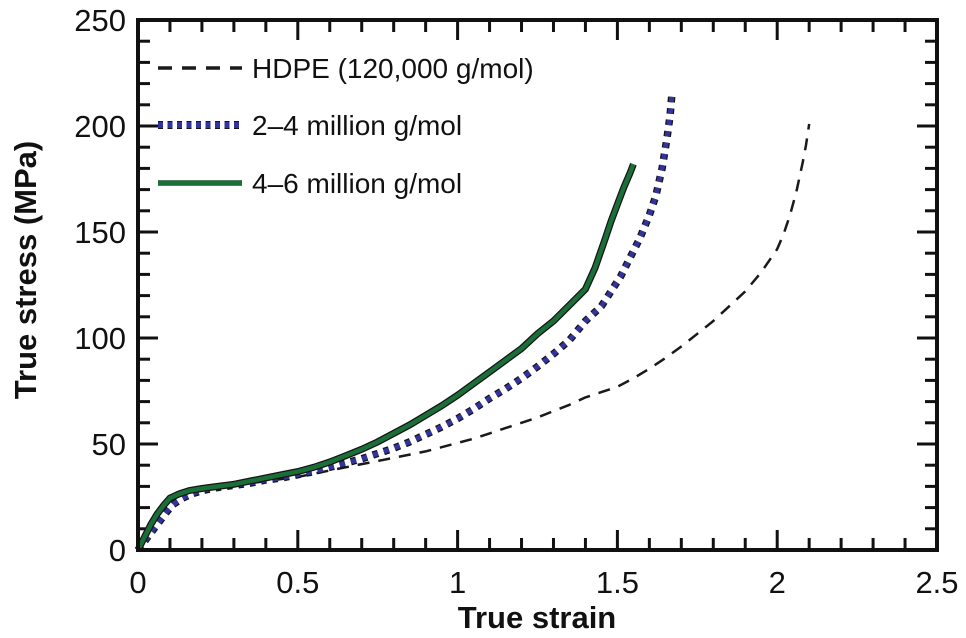 This screenshot has width=966, height=638. I want to click on x-axis-title: True strain, so click(537, 617).